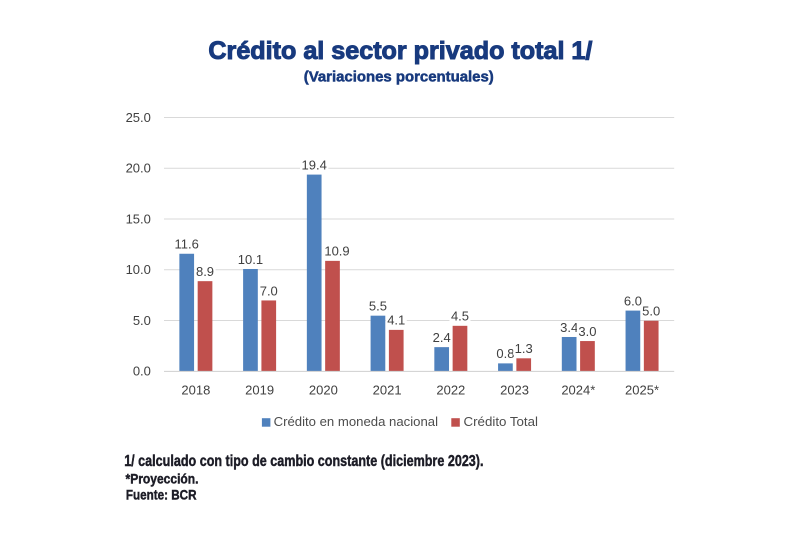 Image resolution: width=800 pixels, height=540 pixels. What do you see at coordinates (642, 389) in the screenshot?
I see `svg-text: 2025*` at bounding box center [642, 389].